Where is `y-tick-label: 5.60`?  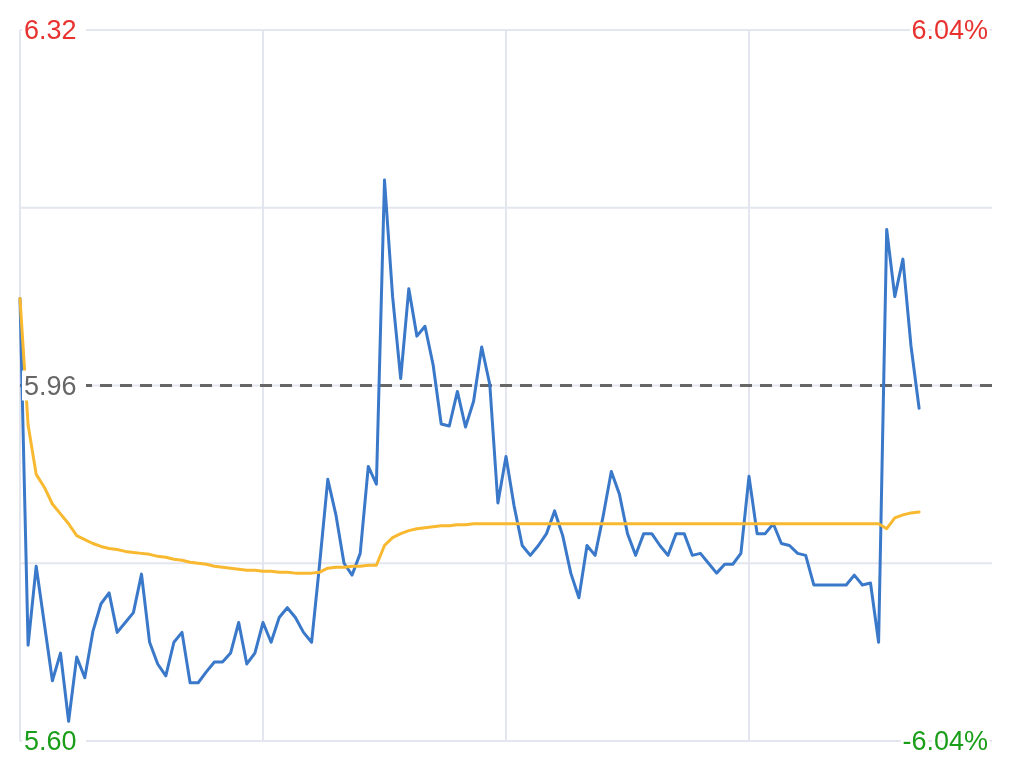 y-tick-label: 5.60 is located at coordinates (50, 741).